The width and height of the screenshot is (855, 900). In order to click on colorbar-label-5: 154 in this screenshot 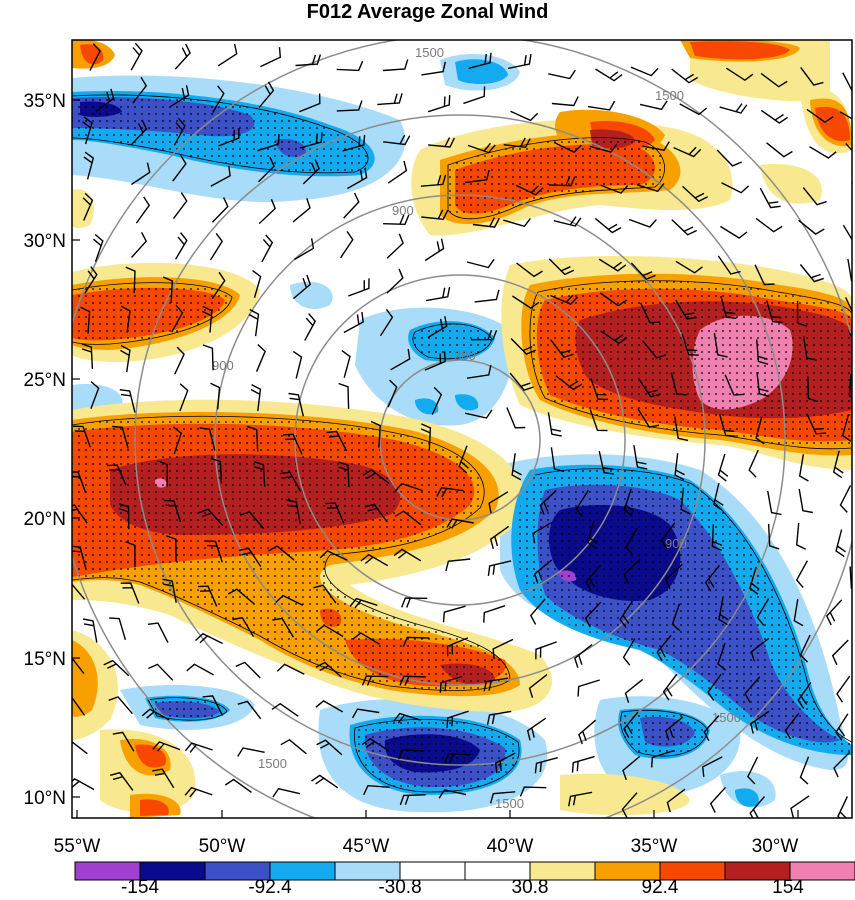, I will do `click(788, 887)`.